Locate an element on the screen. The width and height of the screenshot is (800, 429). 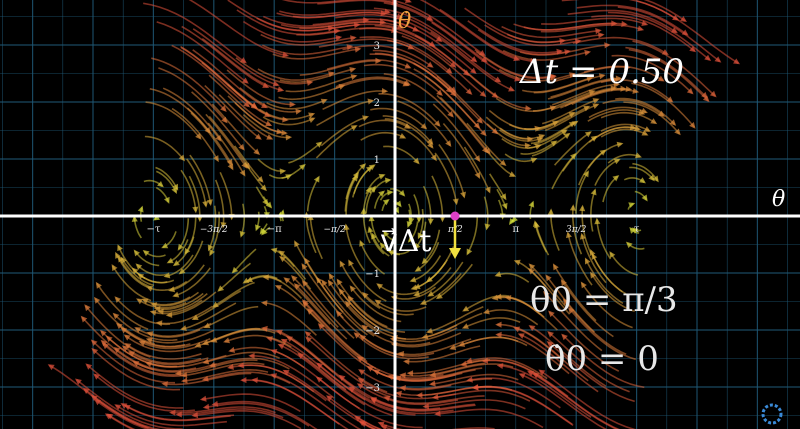
y-tick-label: 1 is located at coordinates (377, 160).